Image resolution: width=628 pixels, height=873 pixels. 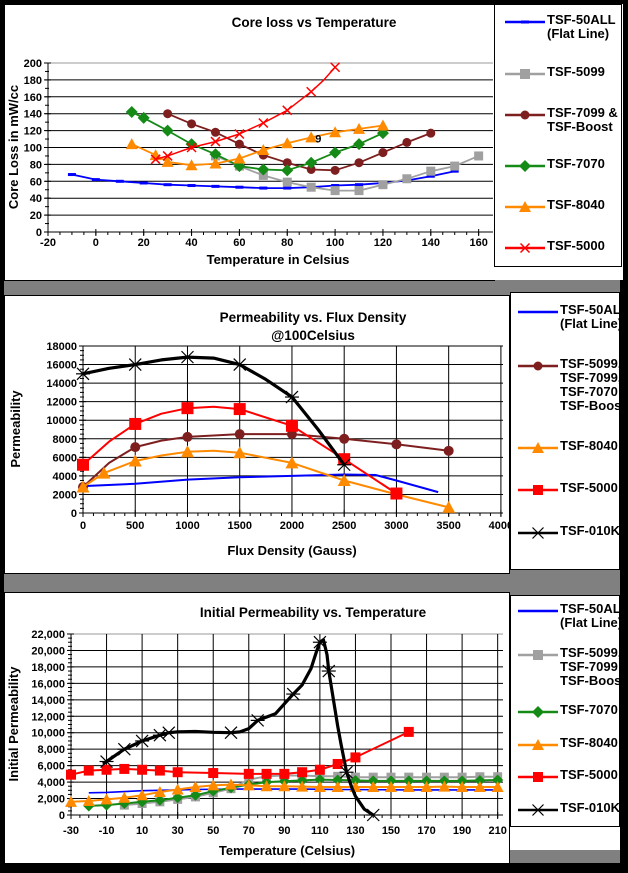 I want to click on legend-item: TSF-7099 & TSF-Boost, so click(x=562, y=119).